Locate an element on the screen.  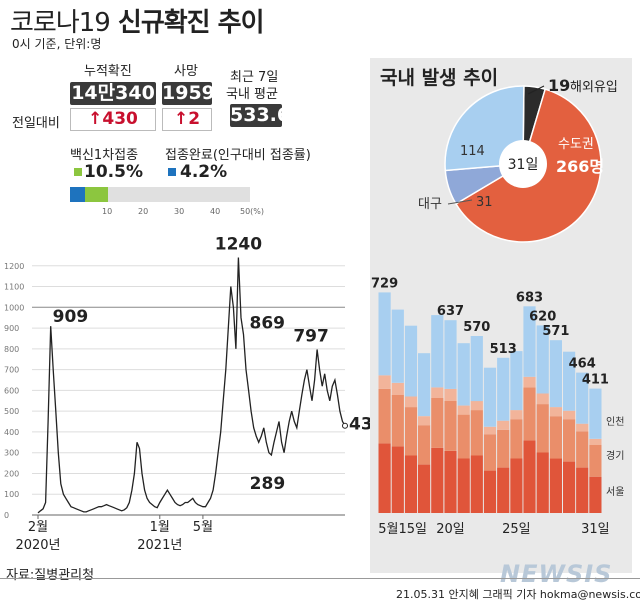
y-tick-label: 600 is located at coordinates (11, 390).